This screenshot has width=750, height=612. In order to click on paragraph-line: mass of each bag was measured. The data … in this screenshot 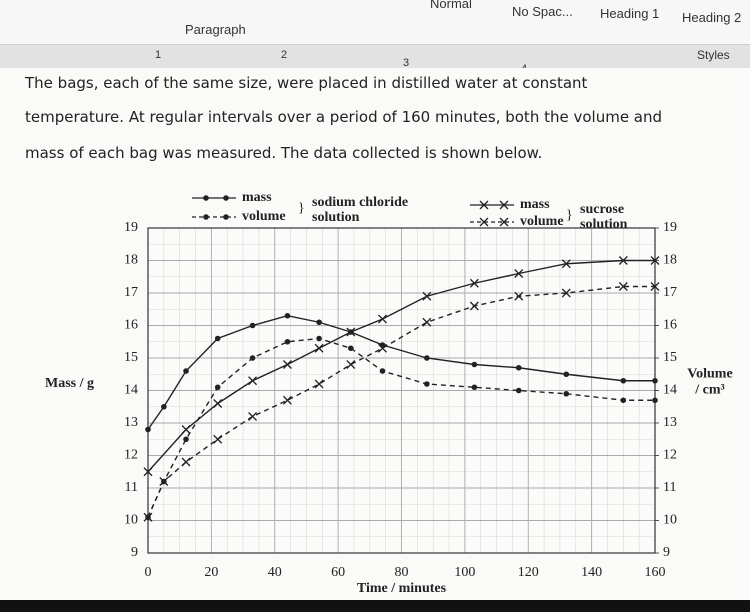, I will do `click(284, 153)`.